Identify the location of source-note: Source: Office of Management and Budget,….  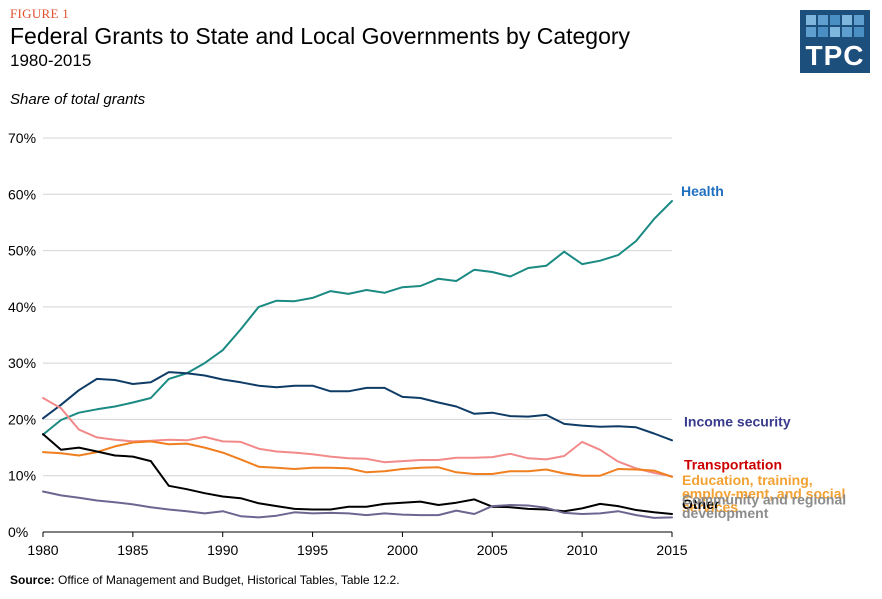
(205, 580).